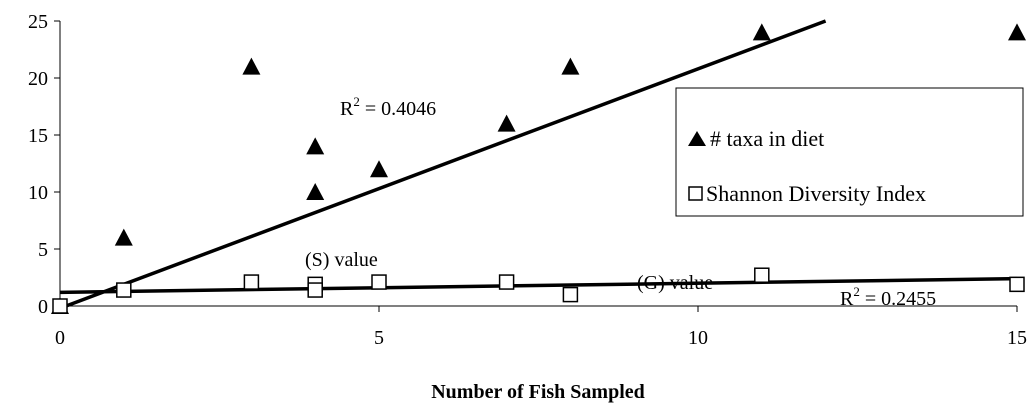 This screenshot has width=1034, height=412. What do you see at coordinates (38, 193) in the screenshot?
I see `y-tick-label: 10` at bounding box center [38, 193].